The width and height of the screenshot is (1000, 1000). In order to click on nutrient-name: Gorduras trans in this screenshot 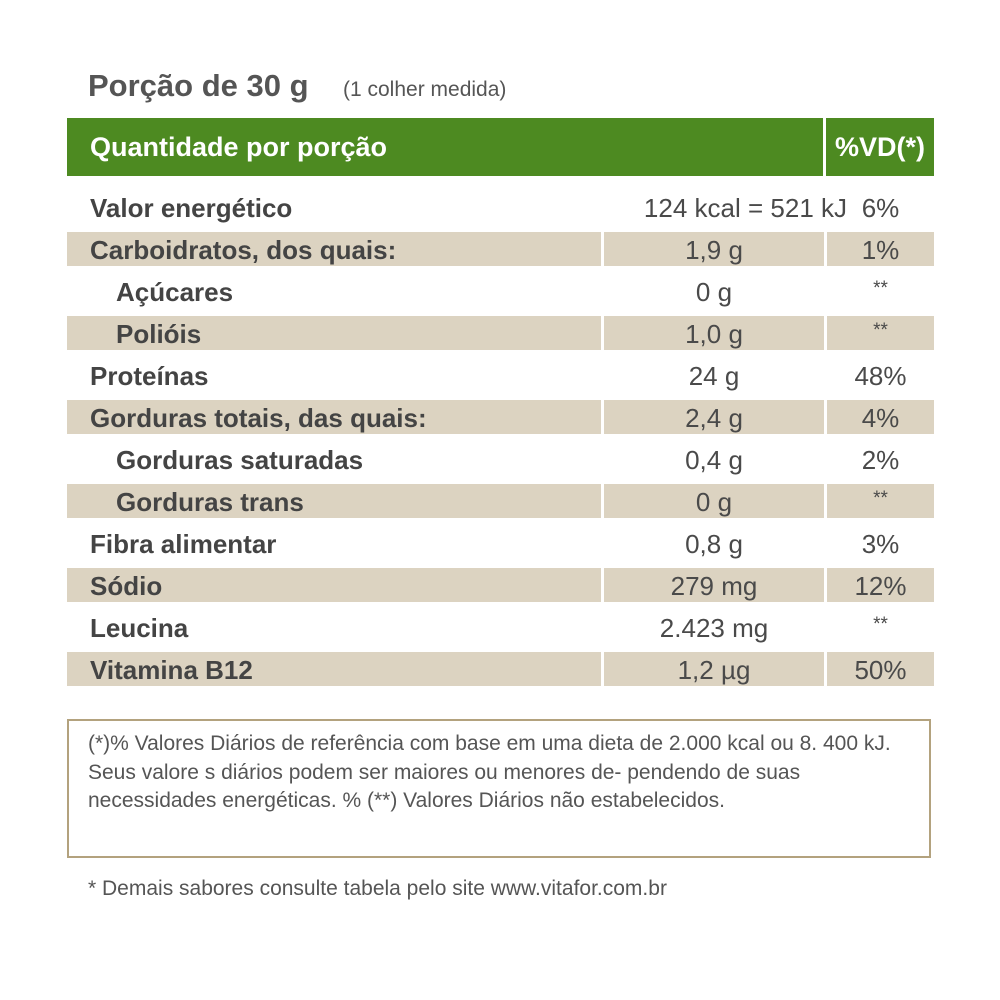, I will do `click(210, 502)`.